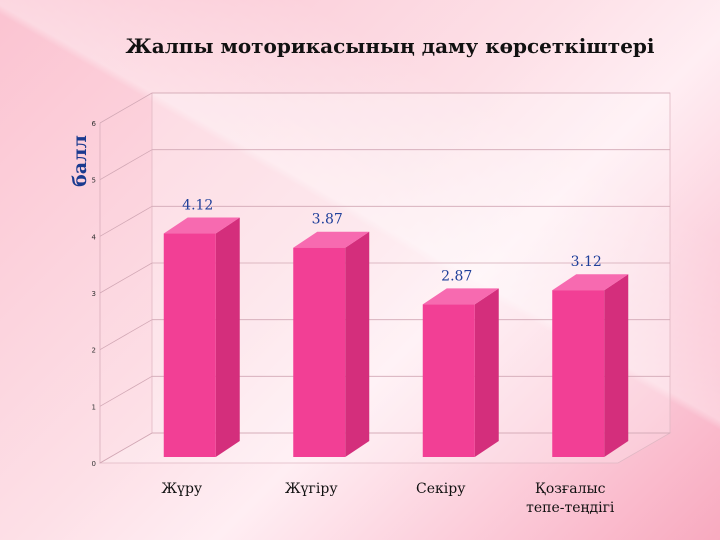 The height and width of the screenshot is (540, 720). Describe the element at coordinates (94, 294) in the screenshot. I see `y-tick-label: 3` at that location.